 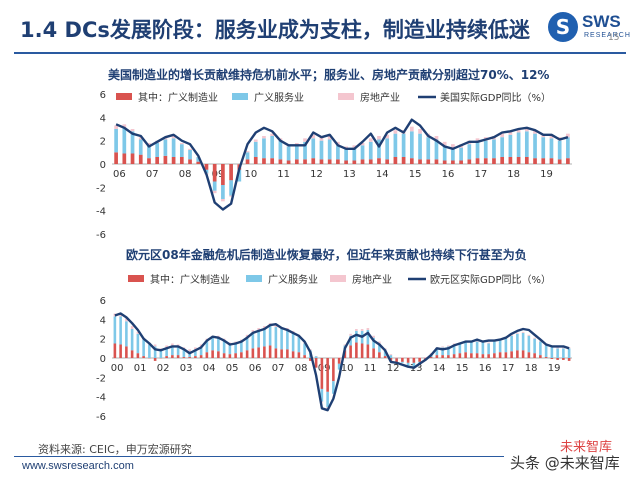 What do you see at coordinates (101, 378) in the screenshot?
I see `y-tick-label: -2` at bounding box center [101, 378].